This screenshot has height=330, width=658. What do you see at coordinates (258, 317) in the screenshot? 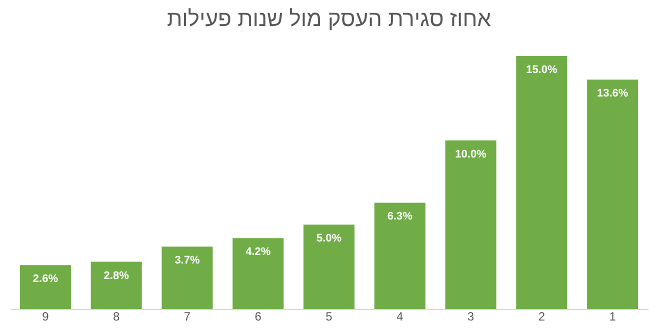
I see `x-tick-label: 6` at bounding box center [258, 317].